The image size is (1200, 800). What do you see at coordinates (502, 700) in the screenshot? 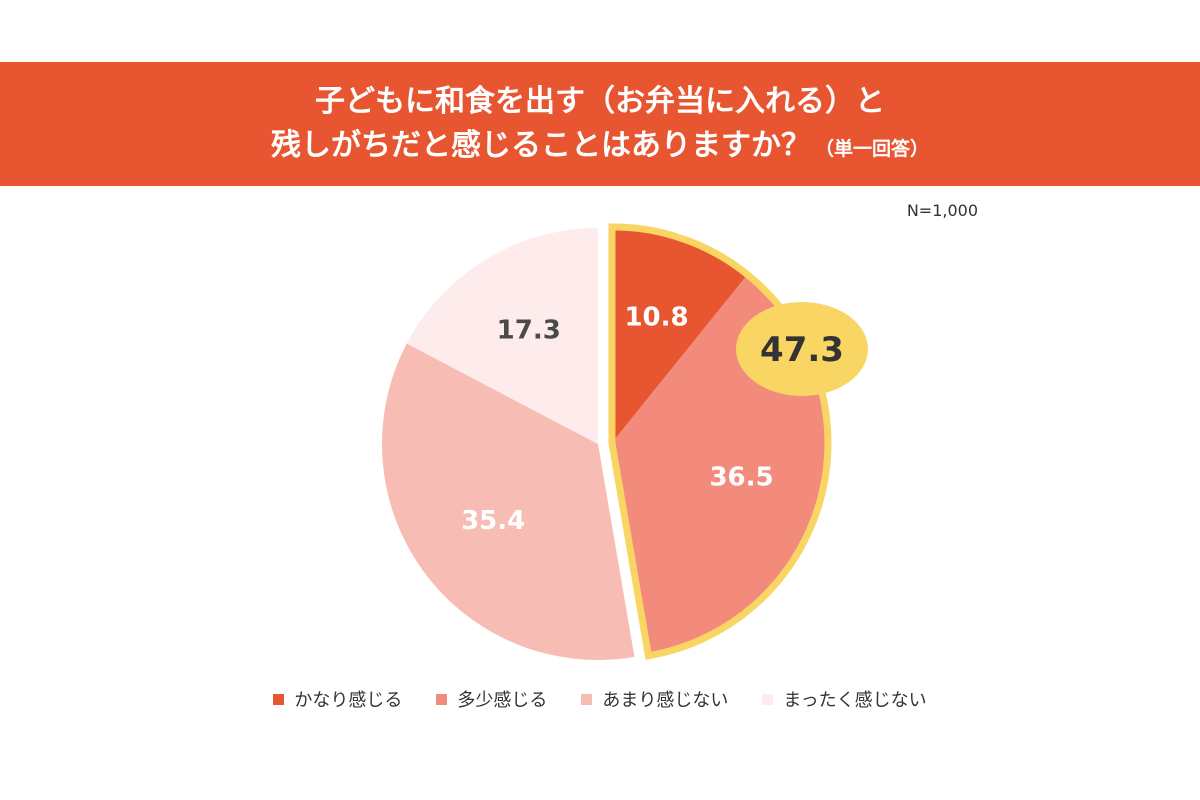
I see `legend-label: 多少感じる` at bounding box center [502, 700].